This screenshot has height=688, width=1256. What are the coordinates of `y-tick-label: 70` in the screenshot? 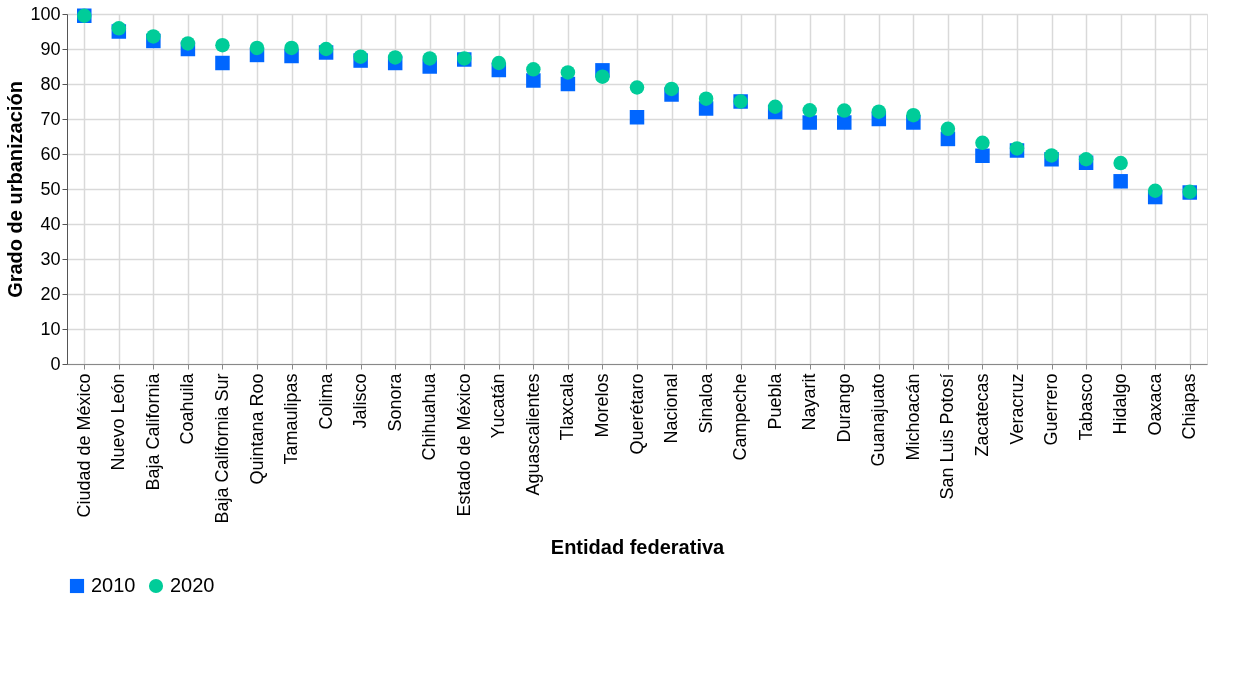 It's located at (50, 118).